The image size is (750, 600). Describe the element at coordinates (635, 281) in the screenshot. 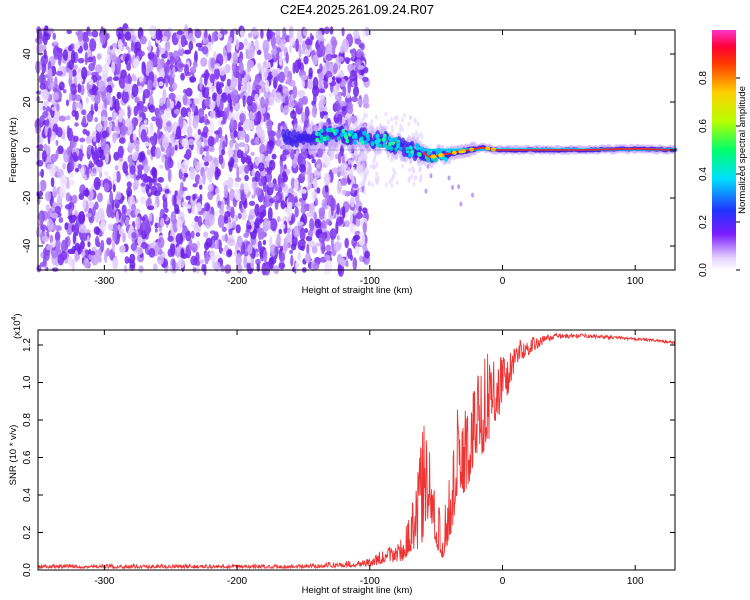

I see `x-tick-label: 100` at that location.